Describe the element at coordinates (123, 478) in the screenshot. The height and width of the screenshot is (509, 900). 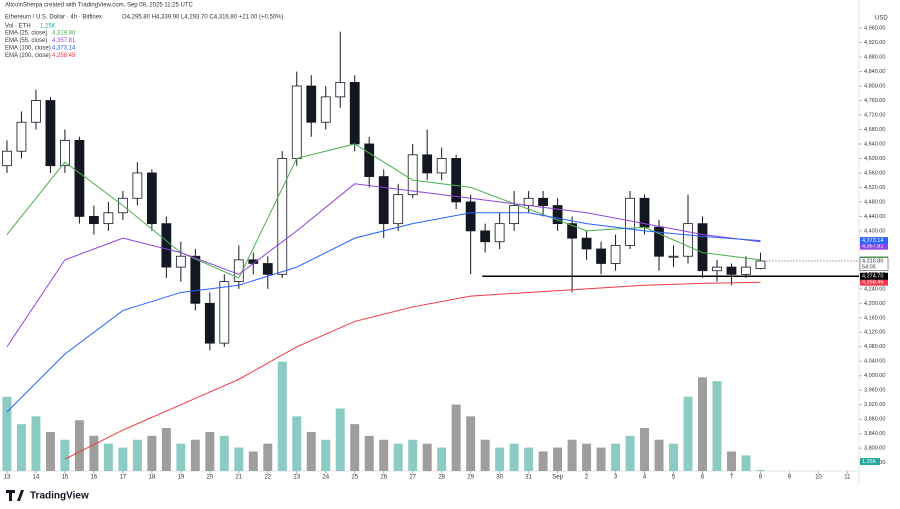
I see `x-tick-label: 17` at that location.